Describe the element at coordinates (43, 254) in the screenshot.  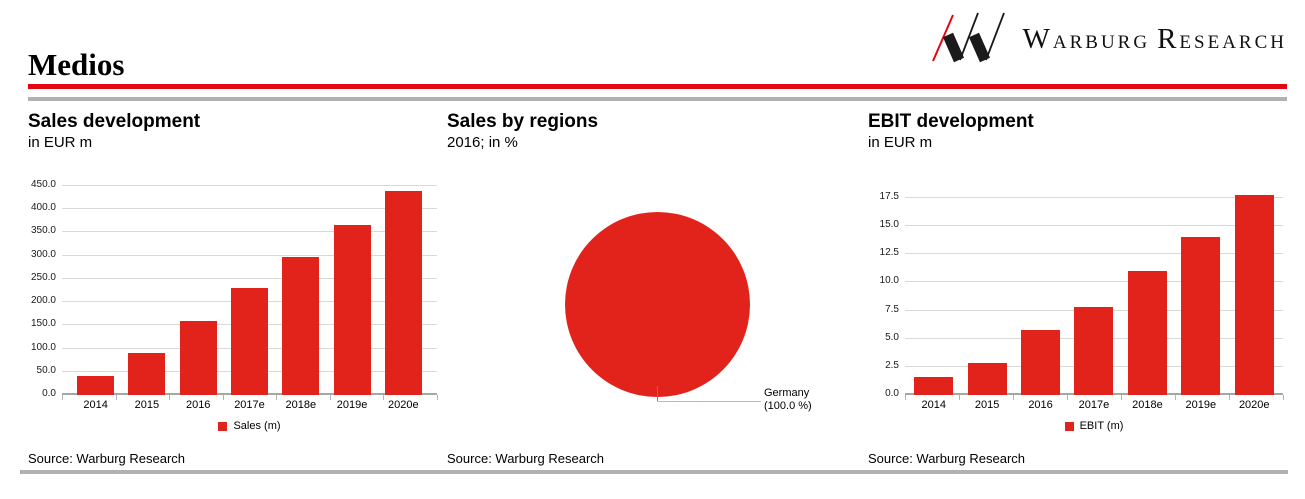
I see `y-tick-label: 300.0` at that location.